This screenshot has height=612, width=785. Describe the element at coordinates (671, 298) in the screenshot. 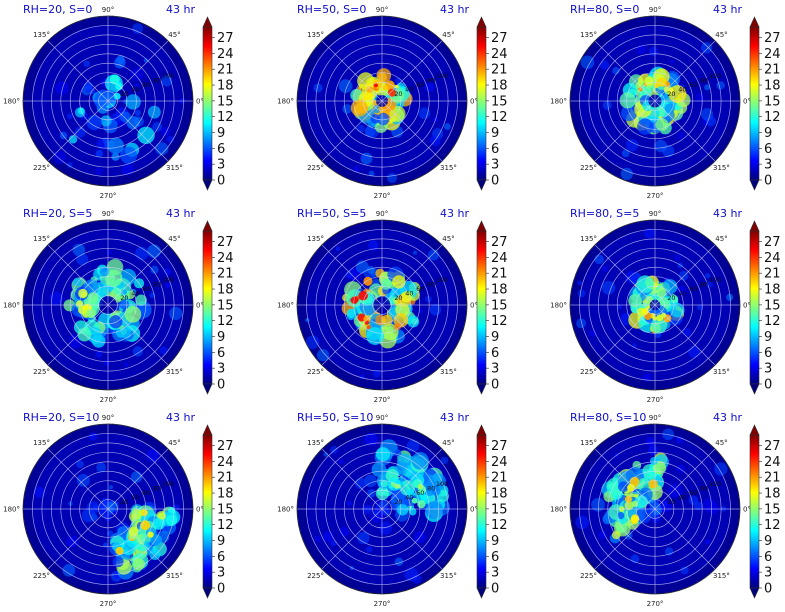

I see `radial-tick-label: 20` at that location.